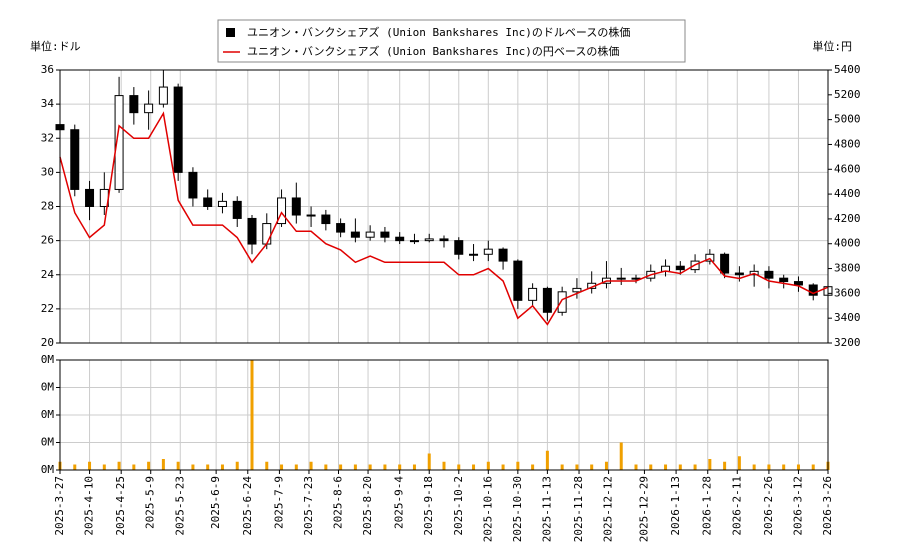  What do you see at coordinates (487, 509) in the screenshot?
I see `x-tick-label: 2025-10-16` at bounding box center [487, 509].